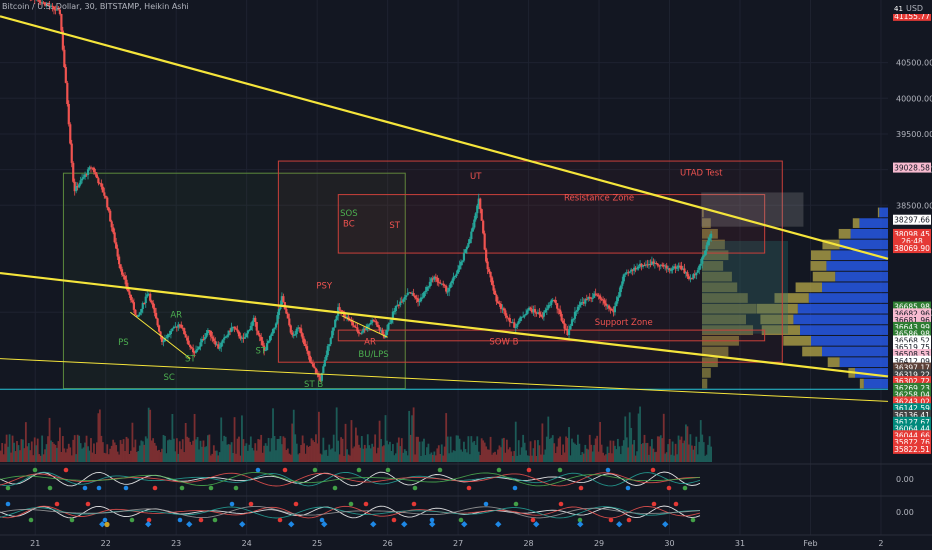 Image resolution: width=932 pixels, height=550 pixels. What do you see at coordinates (914, 98) in the screenshot?
I see `price-axis-tick: 40000.00` at bounding box center [914, 98].